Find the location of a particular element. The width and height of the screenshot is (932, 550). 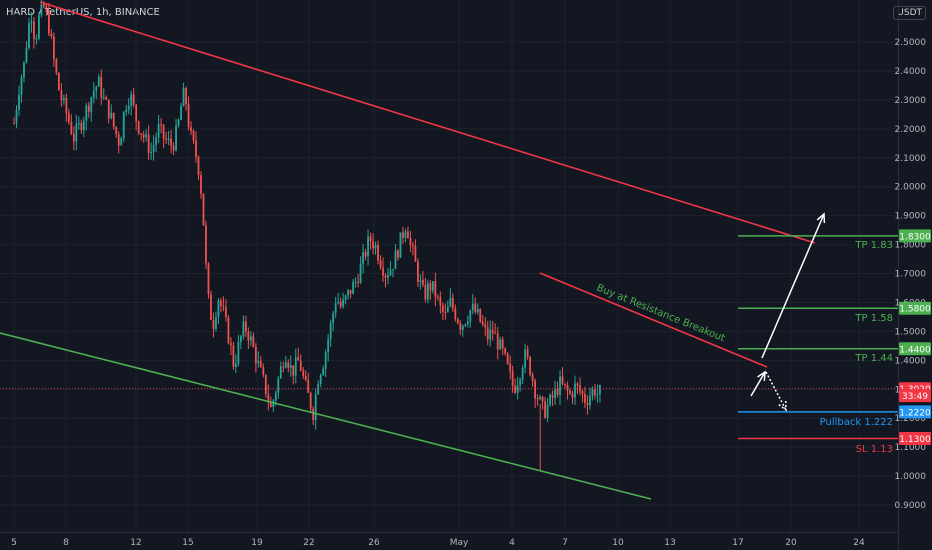

price-tag-text: 1.2220 is located at coordinates (915, 413).